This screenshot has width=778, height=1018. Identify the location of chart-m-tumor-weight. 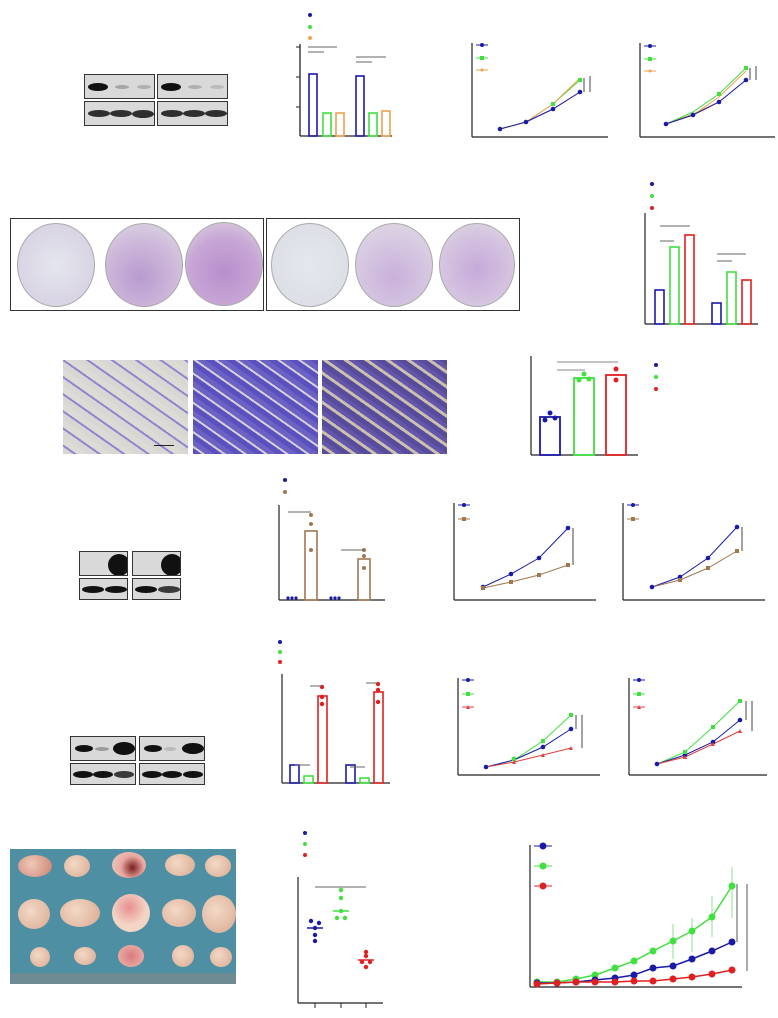
(340, 919).